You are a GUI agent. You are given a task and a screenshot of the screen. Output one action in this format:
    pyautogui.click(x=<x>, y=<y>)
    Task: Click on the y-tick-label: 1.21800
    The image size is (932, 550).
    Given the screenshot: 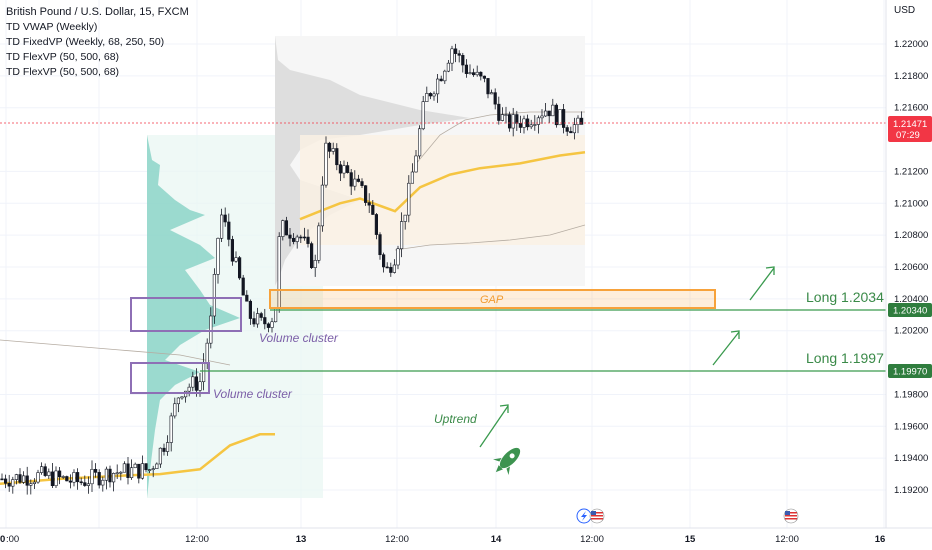 What is the action you would take?
    pyautogui.click(x=911, y=76)
    